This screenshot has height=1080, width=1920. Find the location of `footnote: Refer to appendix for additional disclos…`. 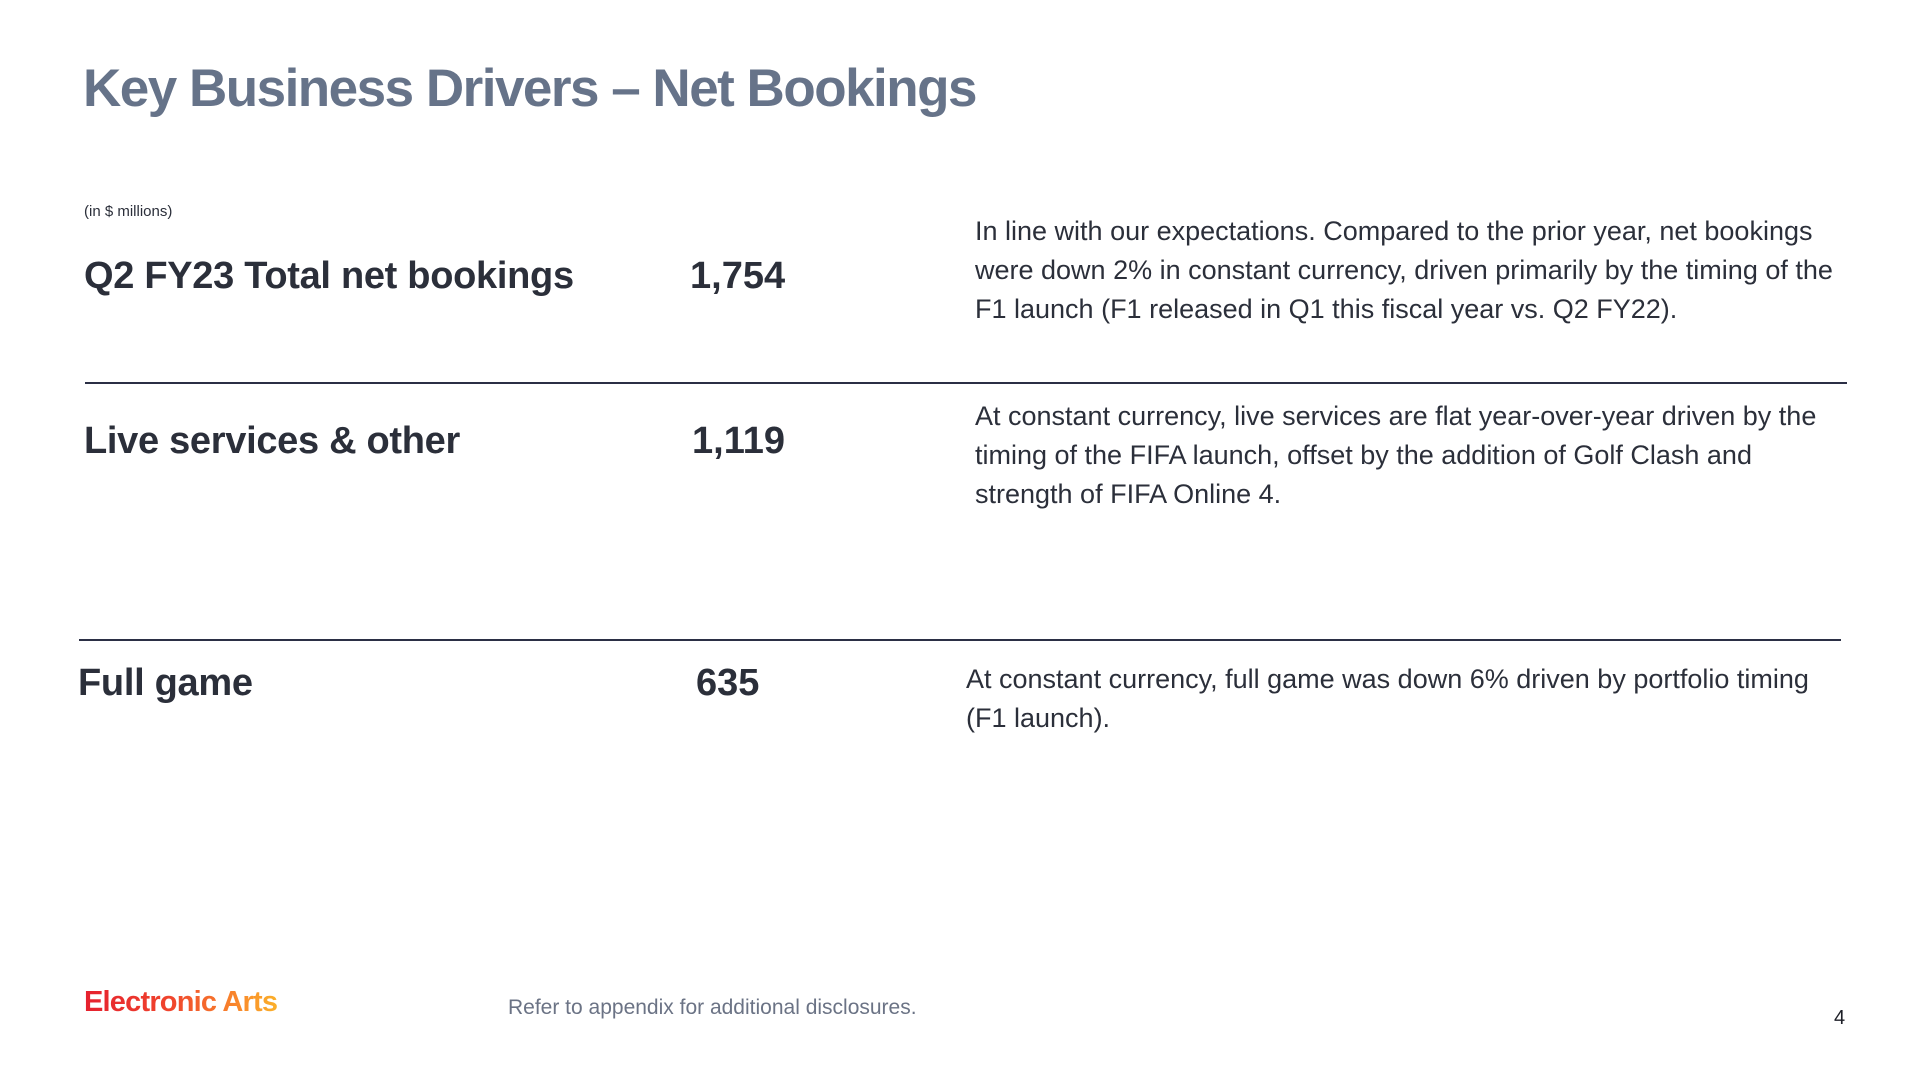

footnote: Refer to appendix for additional disclos… is located at coordinates (712, 1007).